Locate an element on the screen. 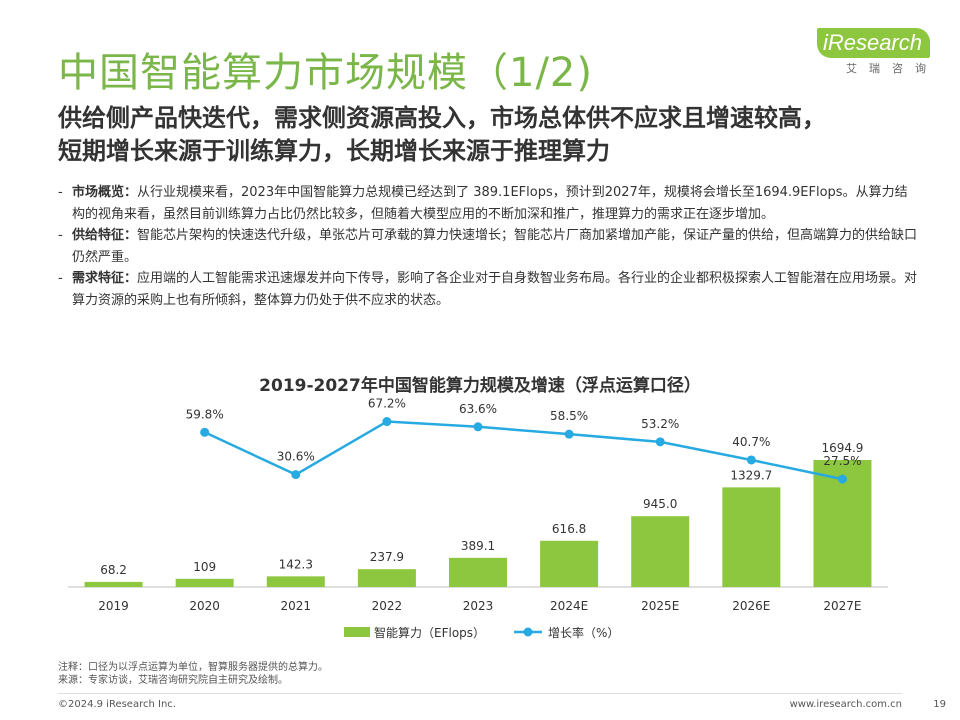 This screenshot has height=720, width=960. subtitle-line-1: 供给侧产品快迭代，需求侧资源高投入，市场总体供不应求且增速较高， is located at coordinates (442, 118).